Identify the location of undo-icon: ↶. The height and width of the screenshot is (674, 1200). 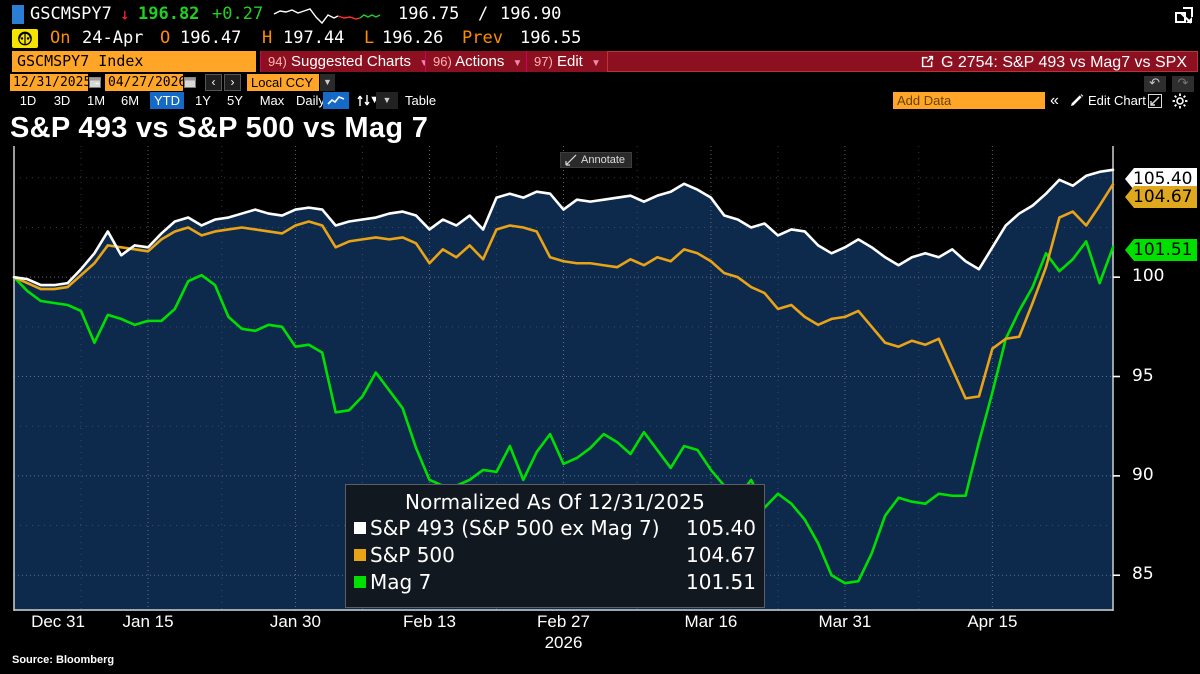
(1154, 84).